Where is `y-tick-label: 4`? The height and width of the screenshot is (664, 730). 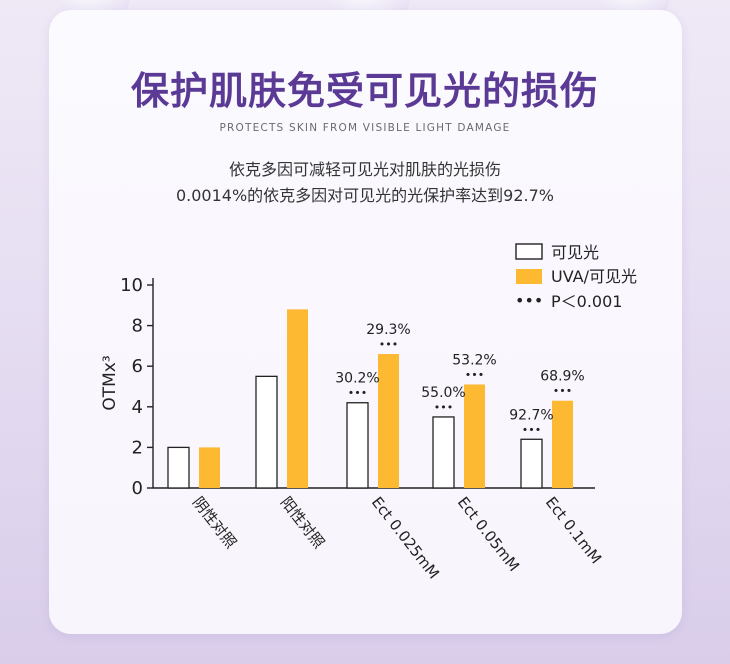 y-tick-label: 4 is located at coordinates (137, 407).